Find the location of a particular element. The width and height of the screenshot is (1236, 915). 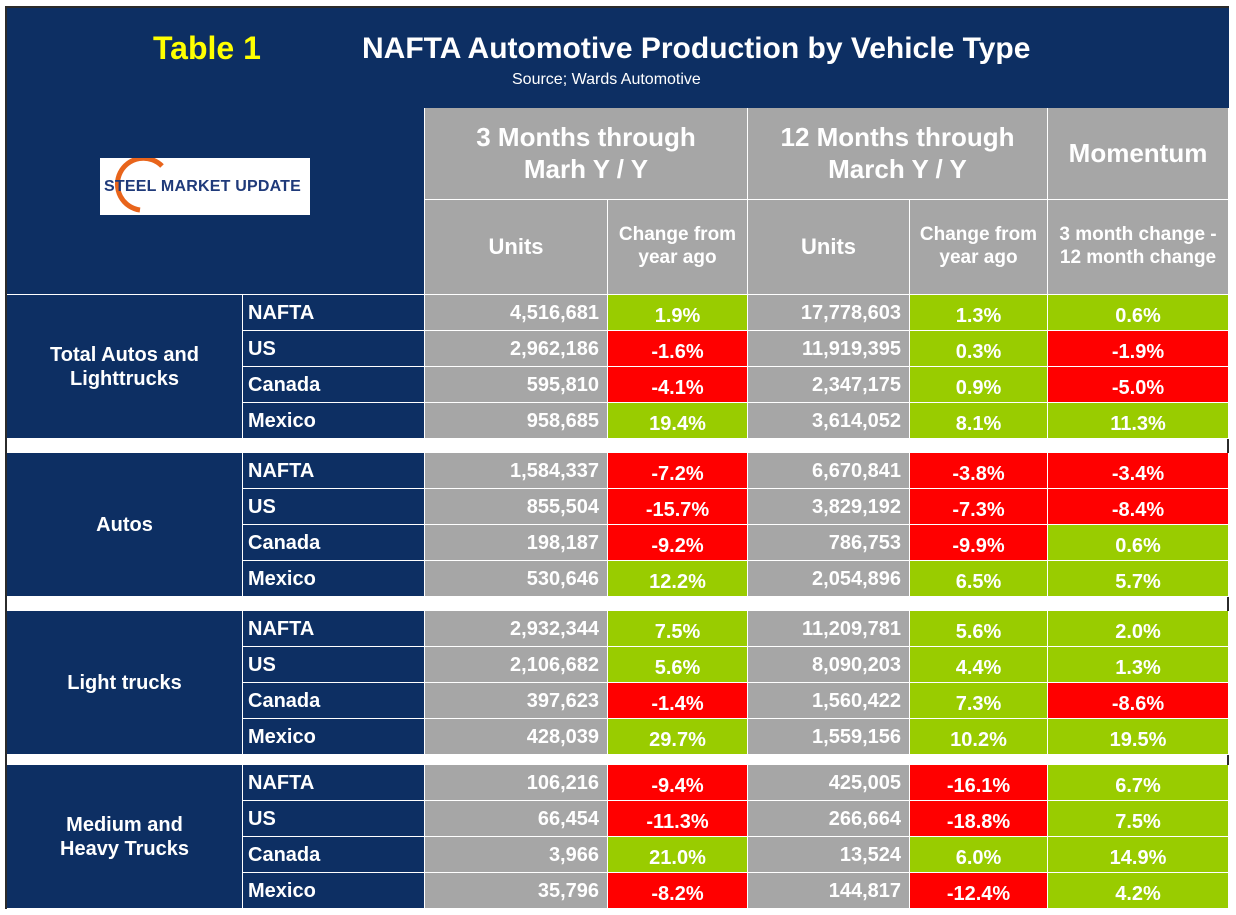

change-cell: -18.8% is located at coordinates (979, 819).